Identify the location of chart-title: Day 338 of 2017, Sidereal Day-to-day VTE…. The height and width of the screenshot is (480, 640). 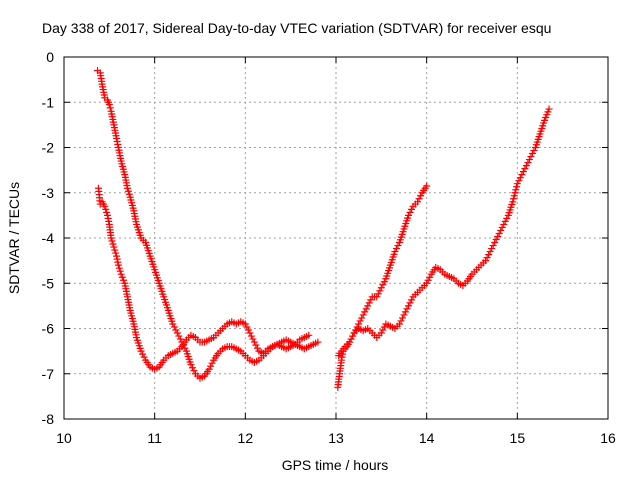
(296, 28).